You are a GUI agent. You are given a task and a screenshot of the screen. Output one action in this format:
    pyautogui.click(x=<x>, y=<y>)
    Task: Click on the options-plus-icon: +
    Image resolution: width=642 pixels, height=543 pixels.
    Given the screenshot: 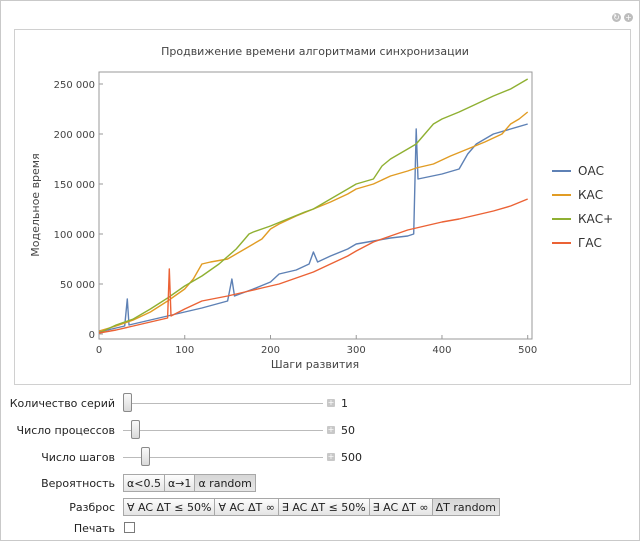 What is the action you would take?
    pyautogui.click(x=628, y=17)
    